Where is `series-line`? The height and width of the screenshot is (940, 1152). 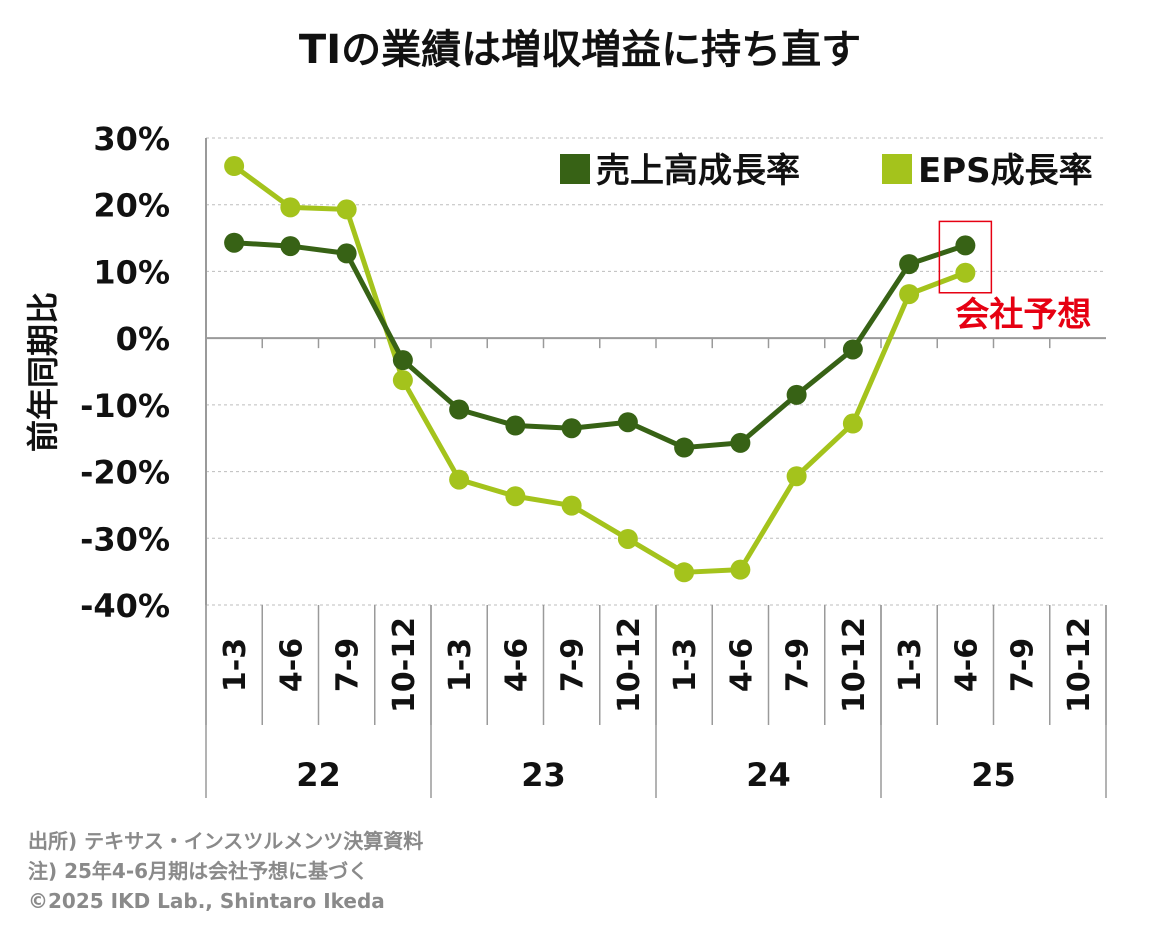
series-line is located at coordinates (600, 345).